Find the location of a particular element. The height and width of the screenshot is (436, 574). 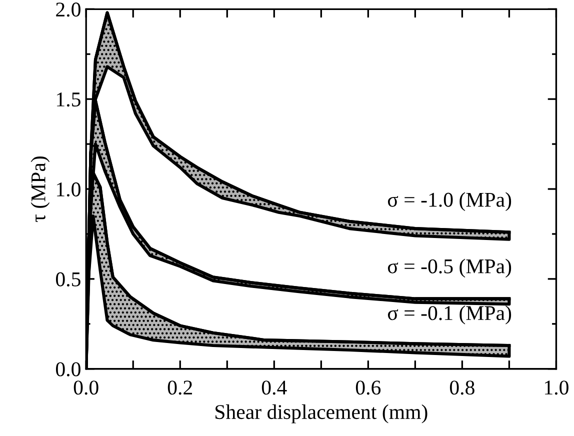

y-axis-title: τ (MPa) is located at coordinates (40, 189).